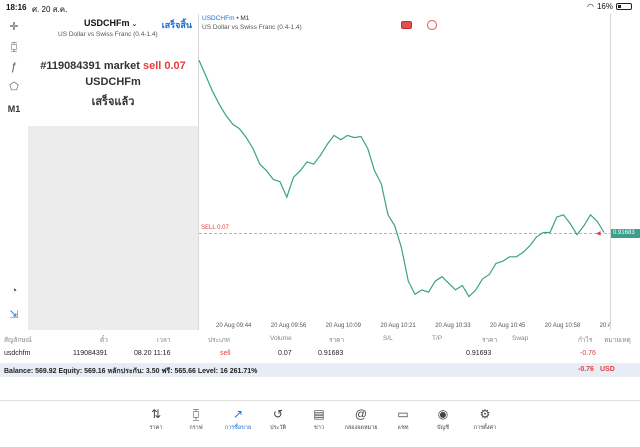  Describe the element at coordinates (18, 340) in the screenshot. I see `col-symbol: สัญลักษณ์` at that location.